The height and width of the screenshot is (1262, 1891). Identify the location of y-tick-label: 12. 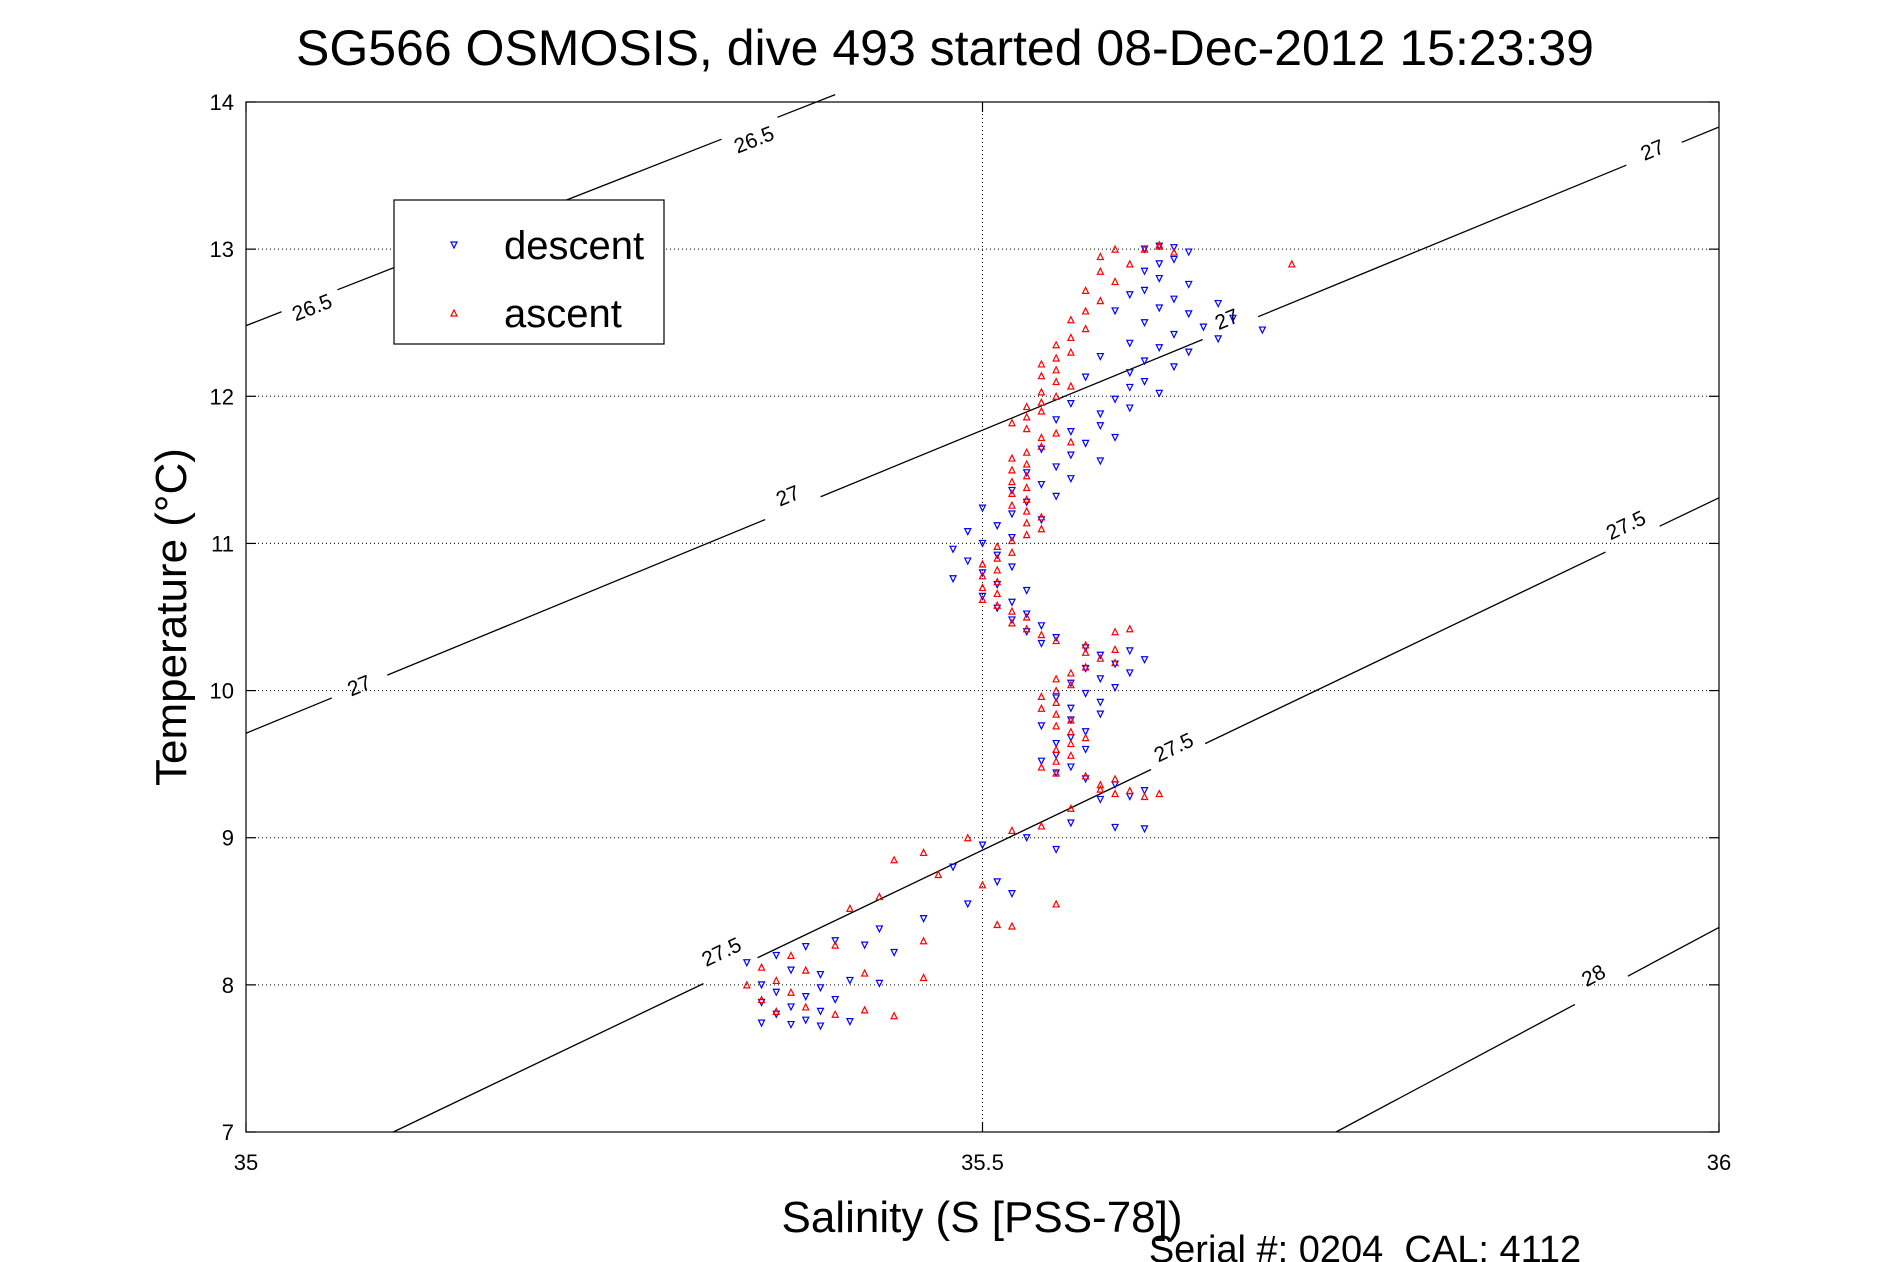
(222, 396).